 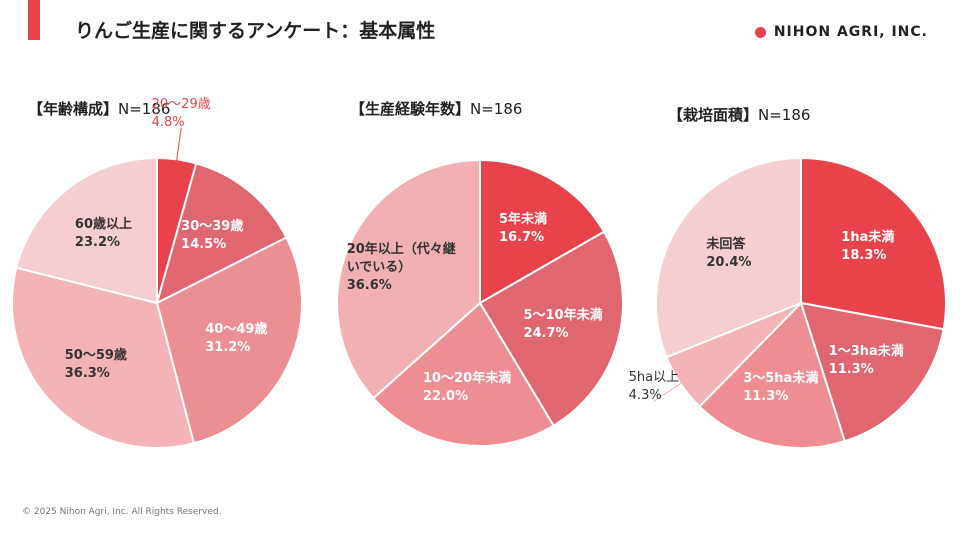 I want to click on logo-text: NIHON AGRI, INC., so click(x=850, y=32).